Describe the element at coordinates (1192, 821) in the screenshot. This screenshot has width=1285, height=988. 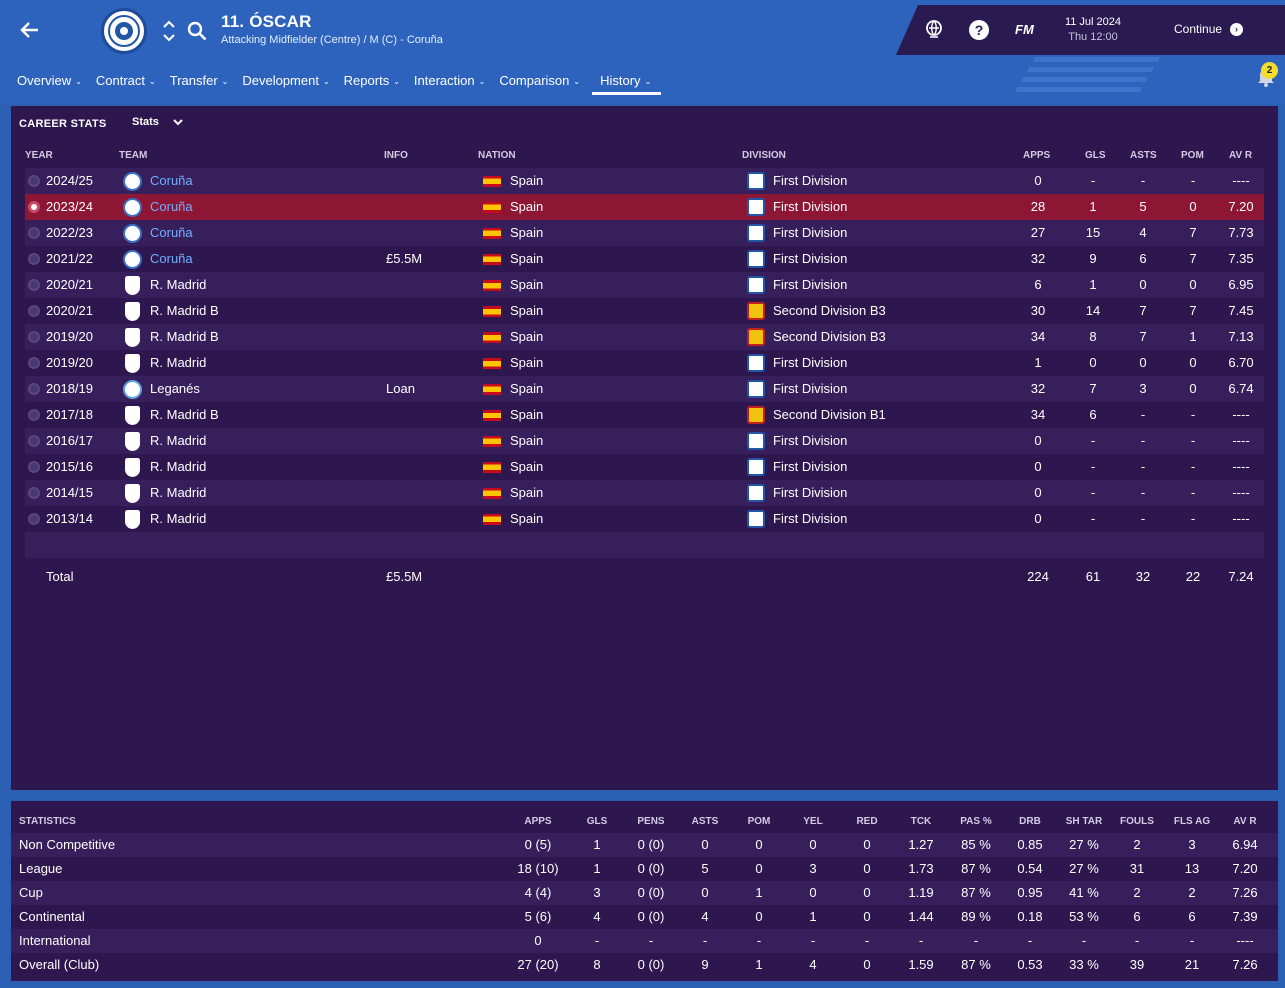
I see `stat-col-13: FLS AG` at that location.